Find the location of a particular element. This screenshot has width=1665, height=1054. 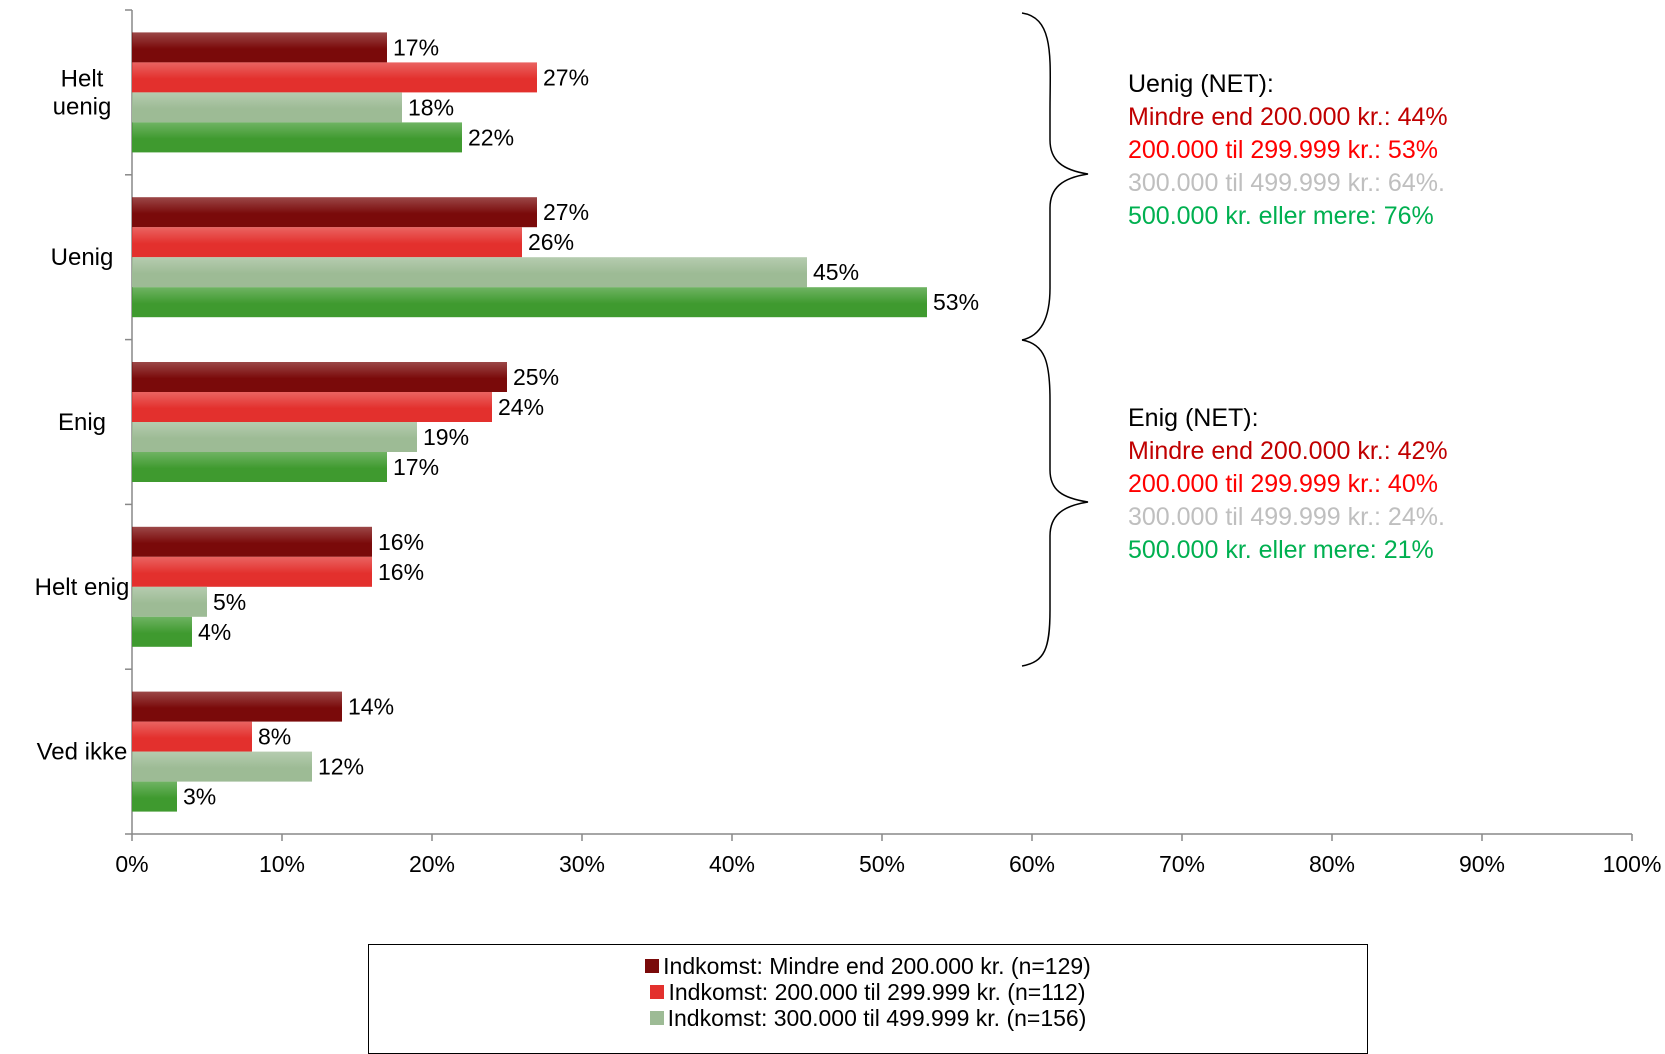

x-tick-label: 50% is located at coordinates (882, 864).